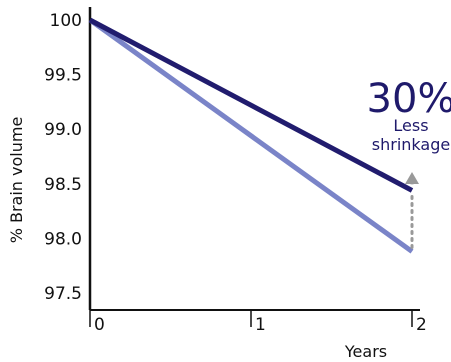  What do you see at coordinates (63, 130) in the screenshot?
I see `y-tick-label: 99.0` at bounding box center [63, 130].